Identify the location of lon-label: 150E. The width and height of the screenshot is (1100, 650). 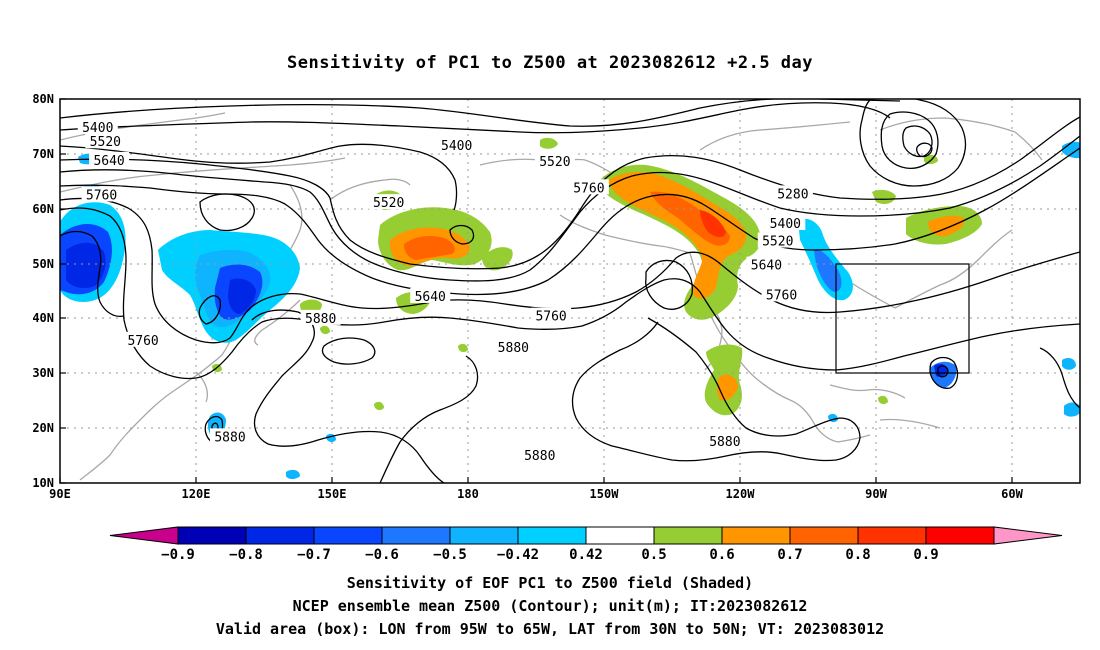
(332, 494).